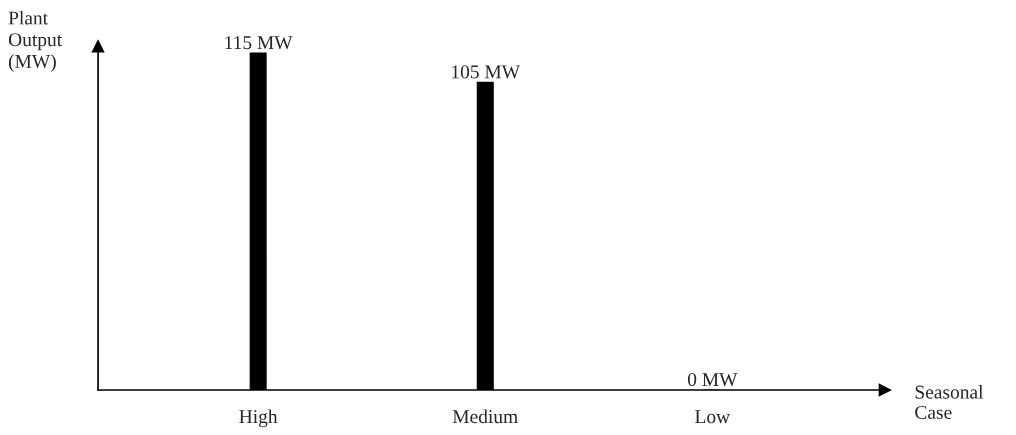 The height and width of the screenshot is (435, 1016). I want to click on data-label: 105 MW, so click(486, 72).